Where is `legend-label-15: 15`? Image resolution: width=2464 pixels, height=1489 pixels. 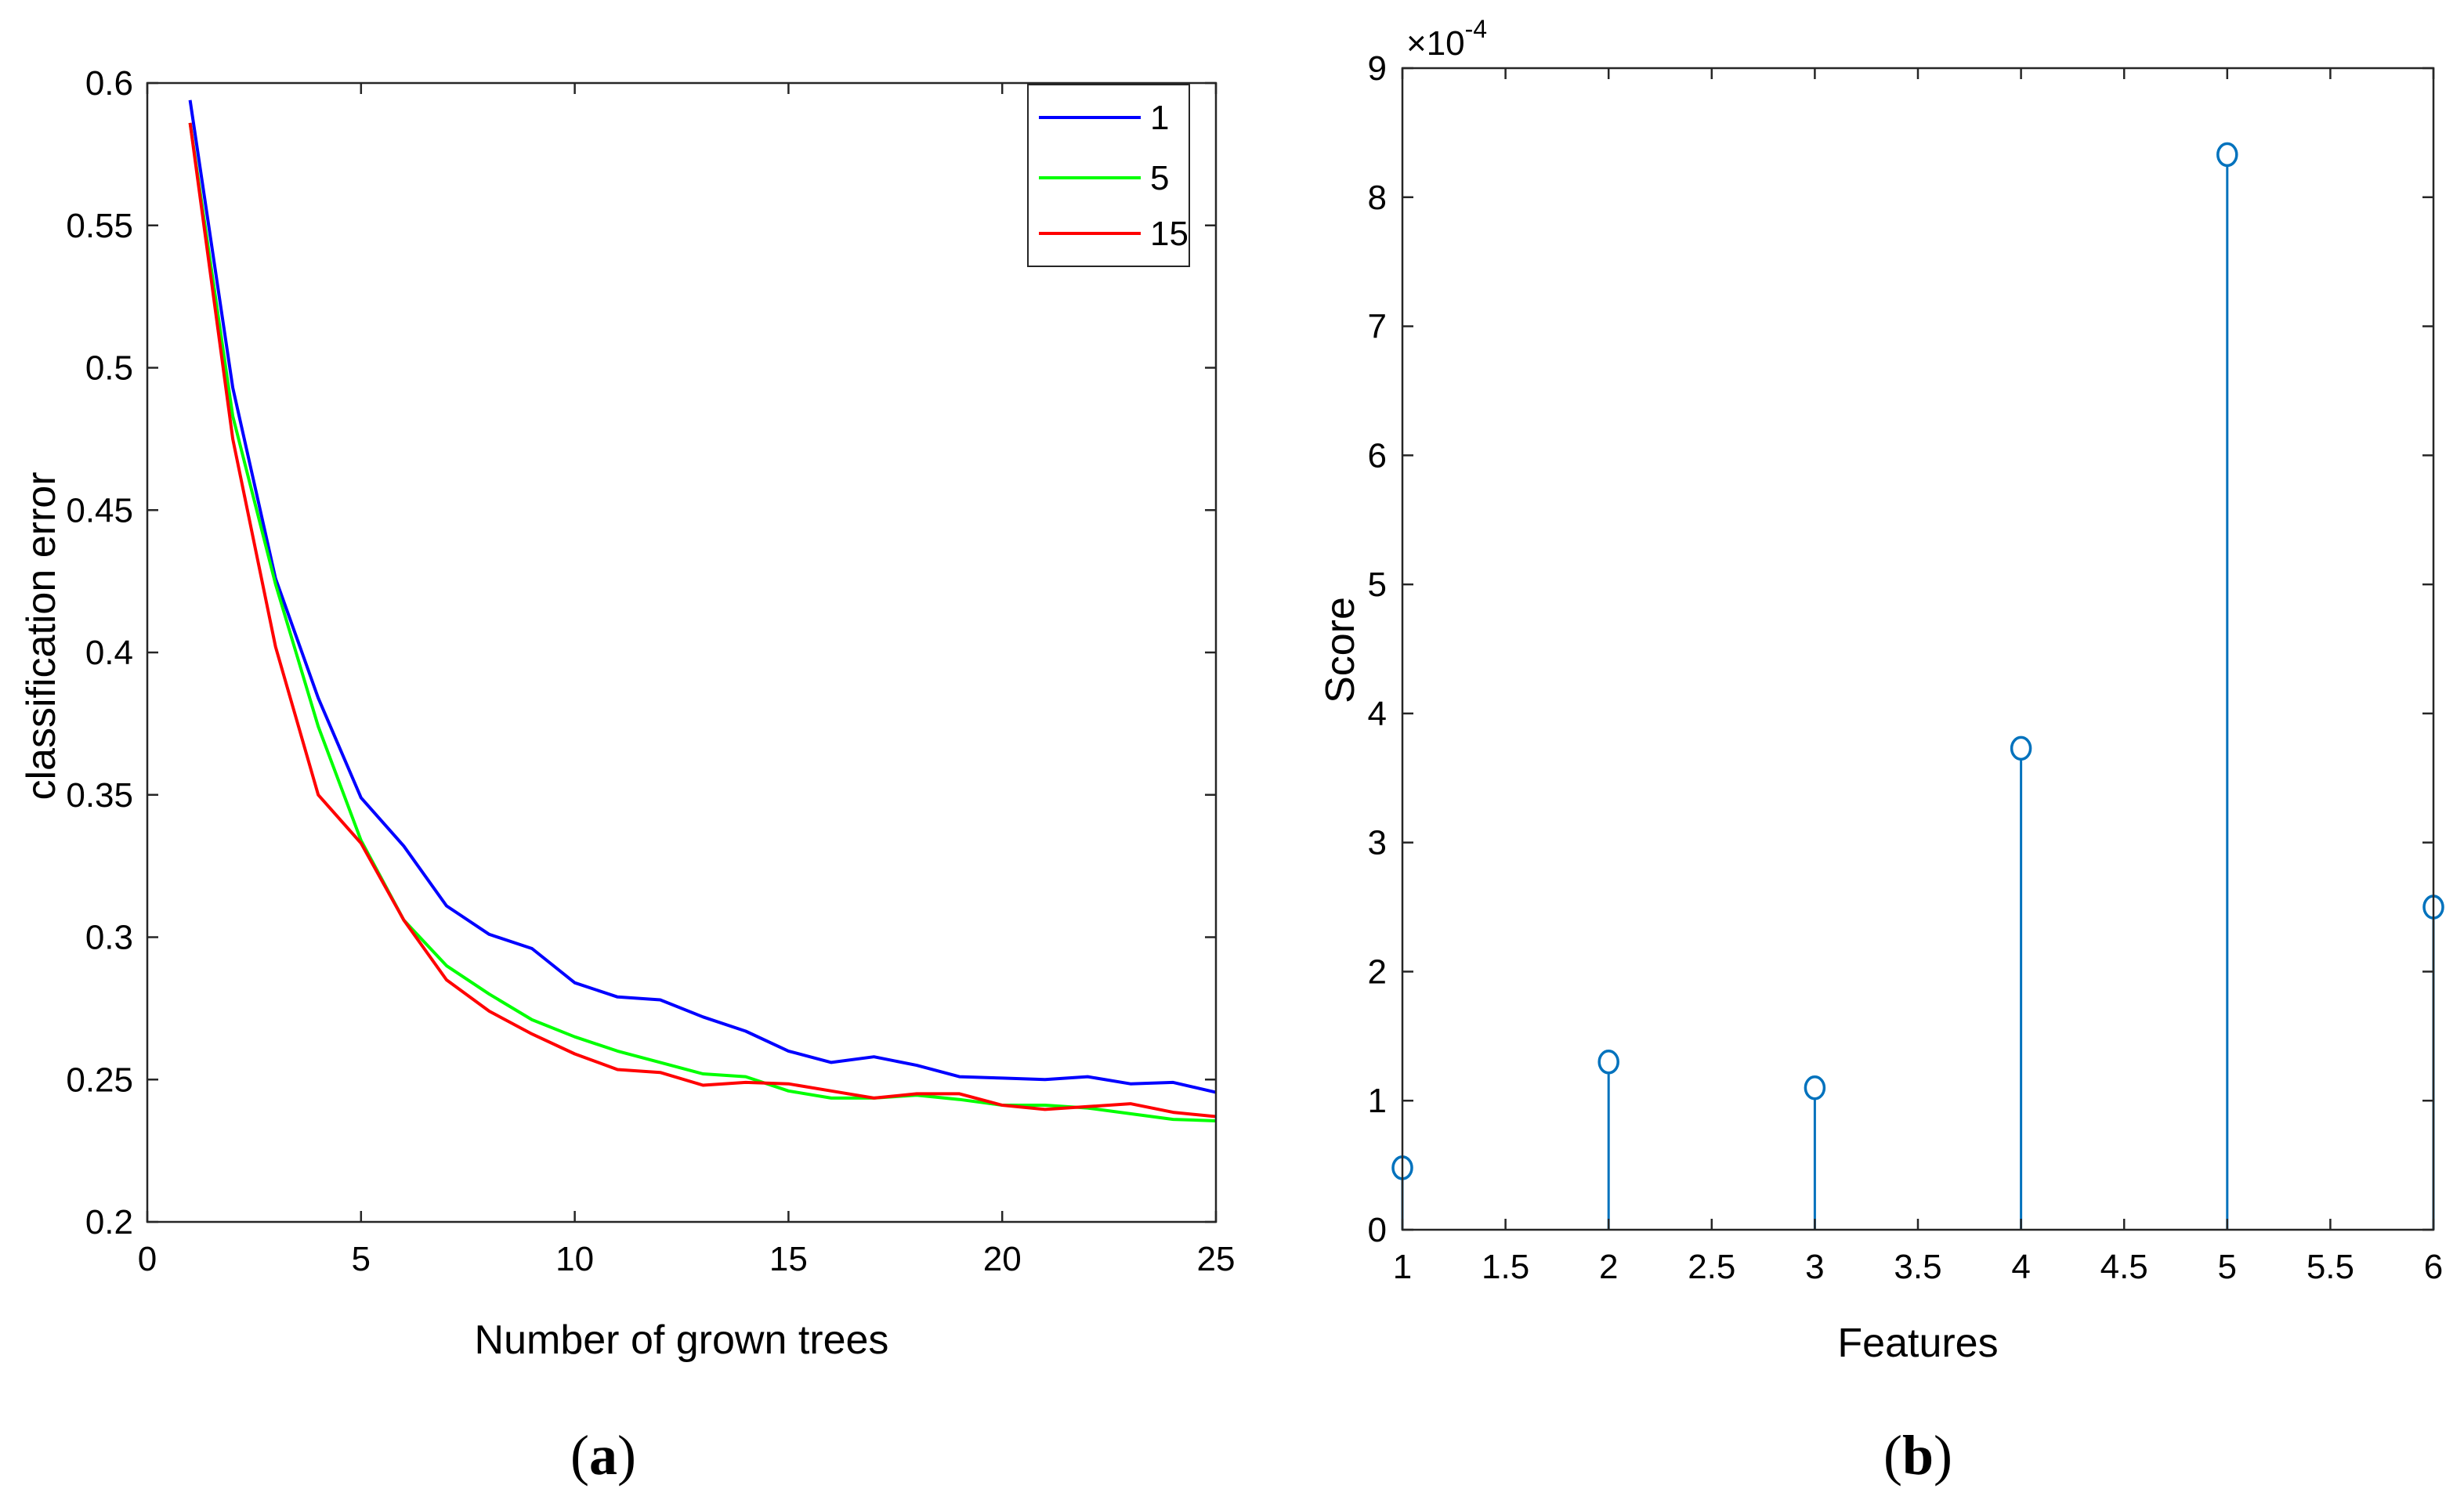 legend-label-15: 15 is located at coordinates (1169, 234).